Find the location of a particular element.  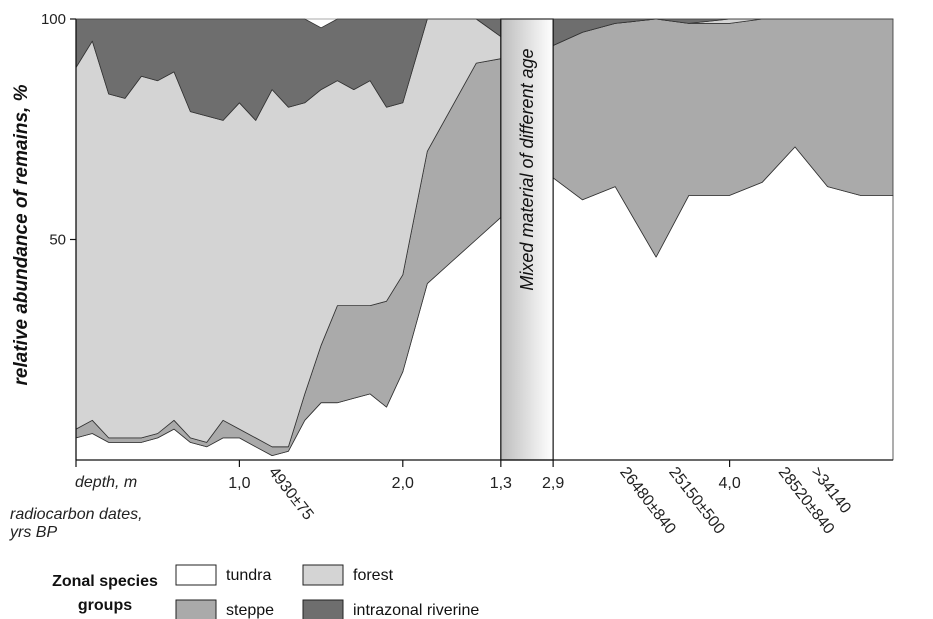

x-tick-label-2-0: 2,0 is located at coordinates (403, 483).